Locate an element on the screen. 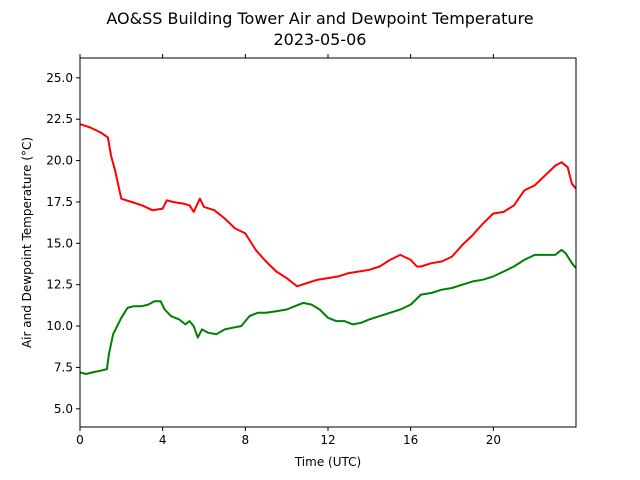  y-tick-label: 10.0 is located at coordinates (59, 326).